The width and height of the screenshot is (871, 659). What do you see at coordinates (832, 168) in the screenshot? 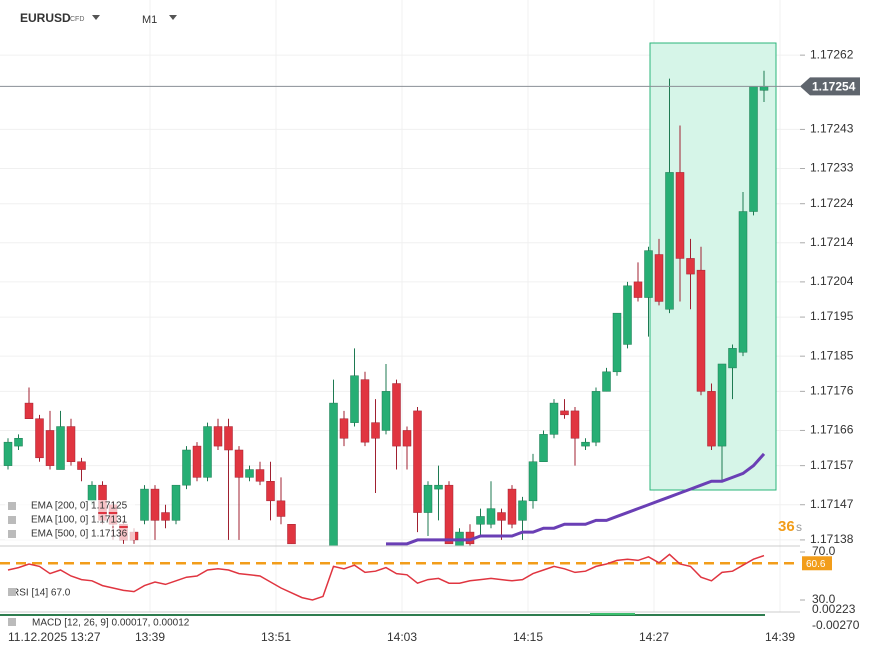
I see `y-tick-label: 1.17233` at bounding box center [832, 168].